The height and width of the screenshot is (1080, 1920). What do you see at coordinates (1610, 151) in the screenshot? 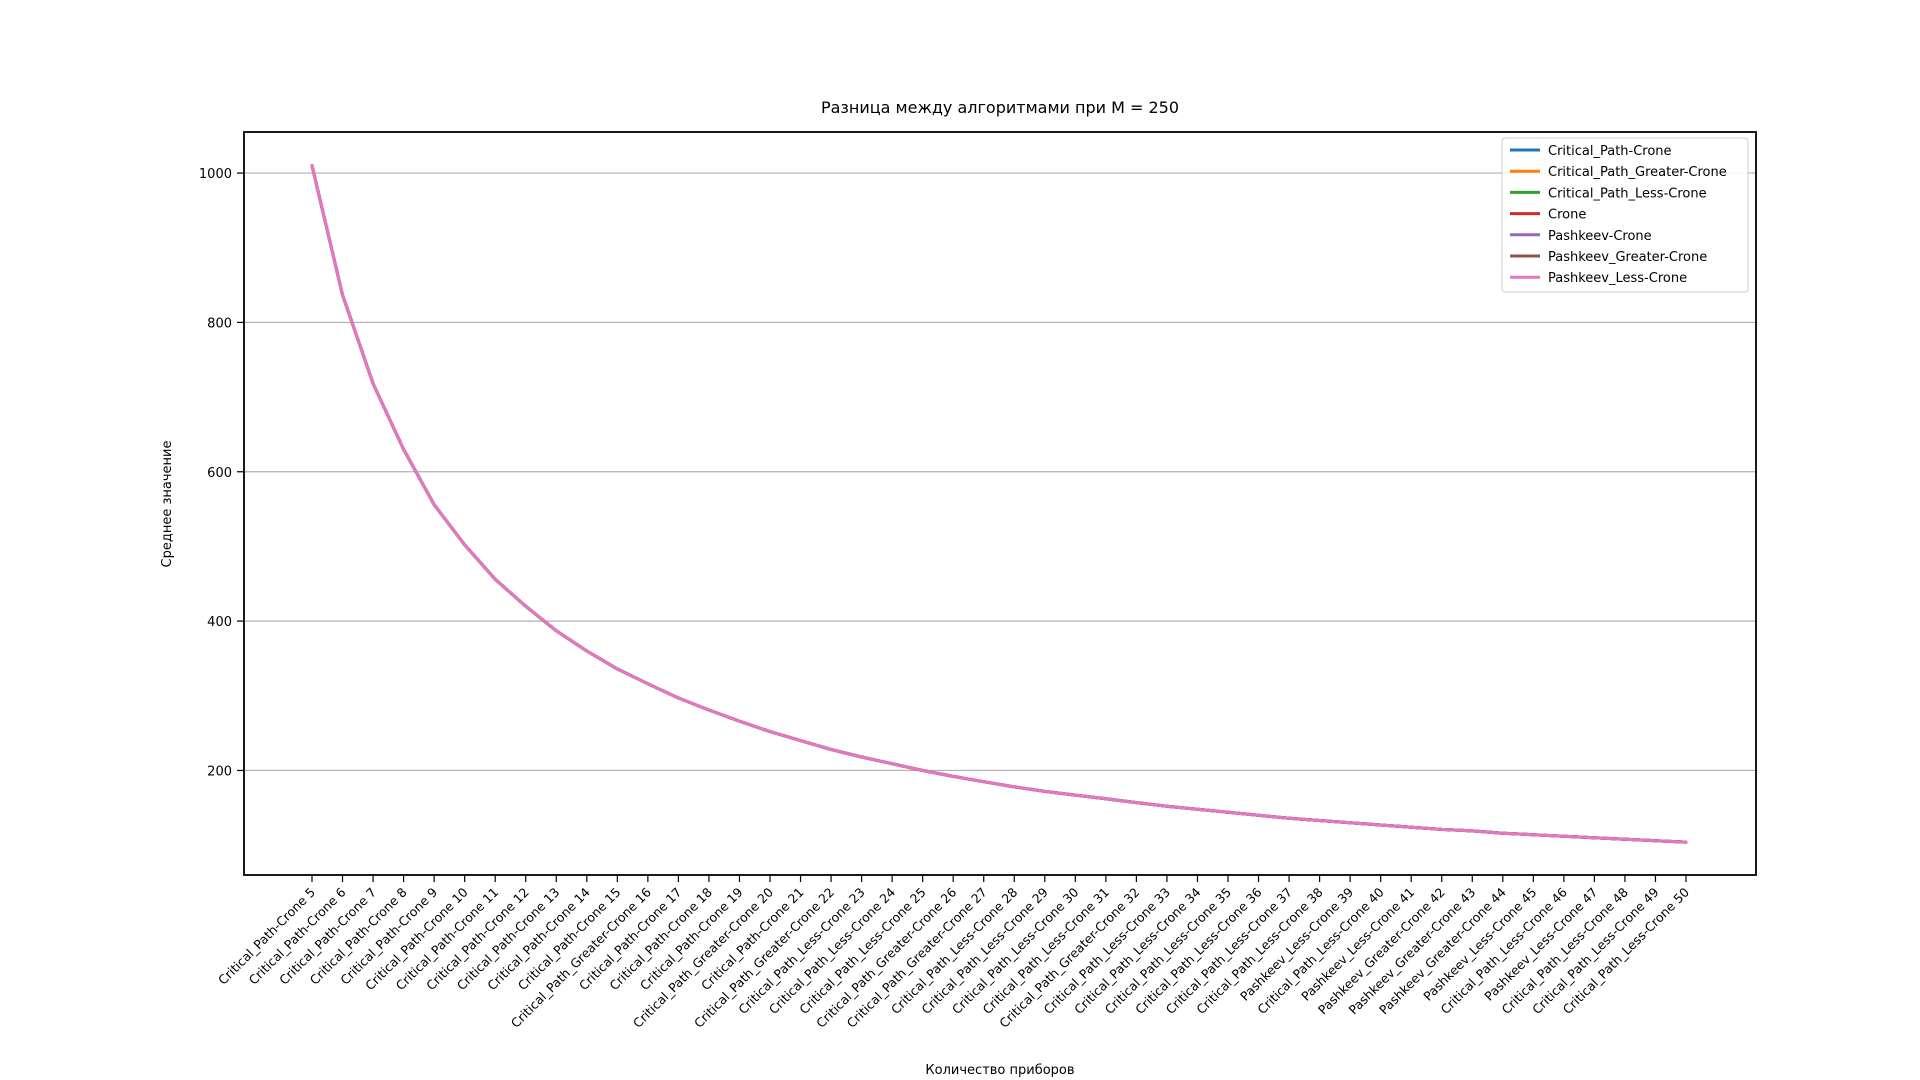
I see `legend-entry: Critical_Path-Crone` at bounding box center [1610, 151].